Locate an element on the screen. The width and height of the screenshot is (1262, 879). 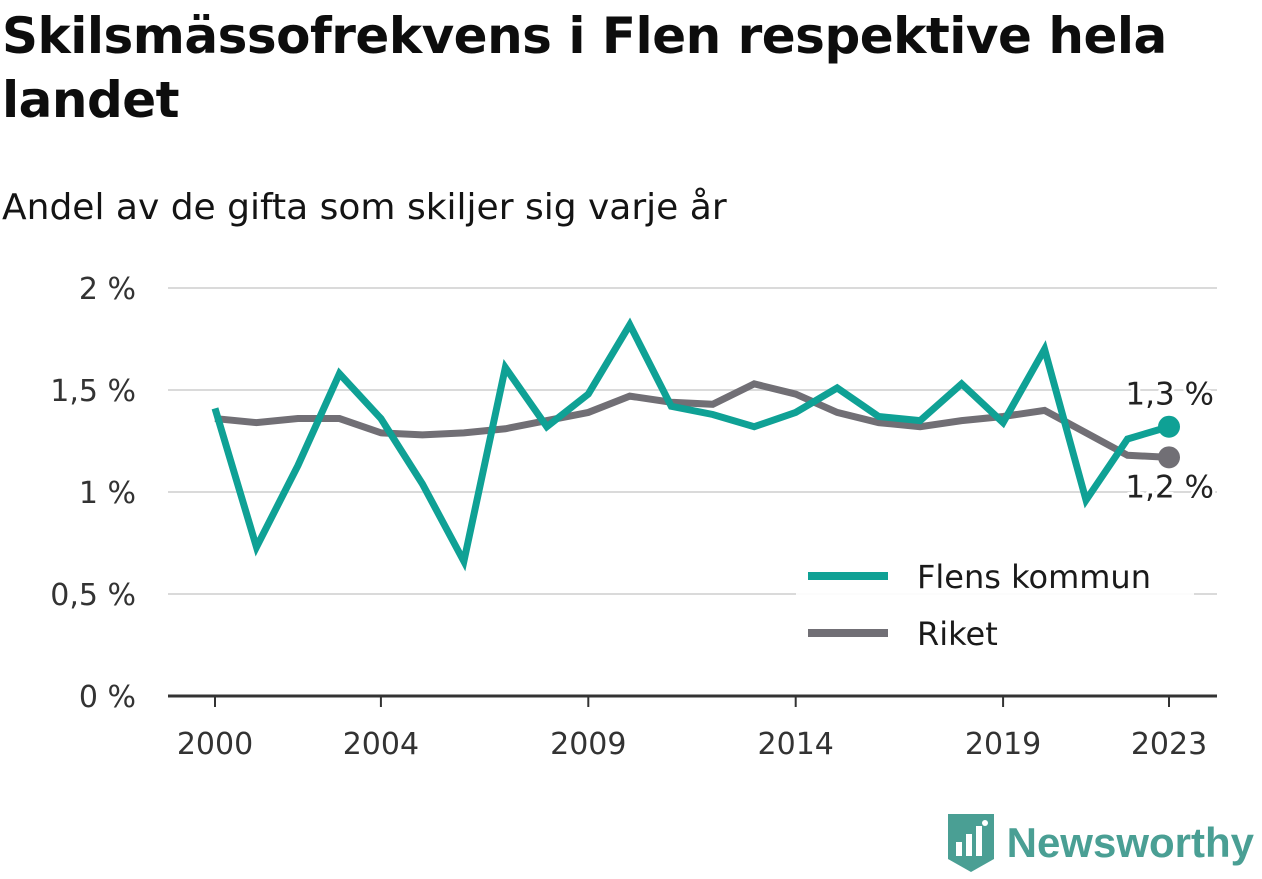
y-tick-label: 0,5 % is located at coordinates (93, 595).